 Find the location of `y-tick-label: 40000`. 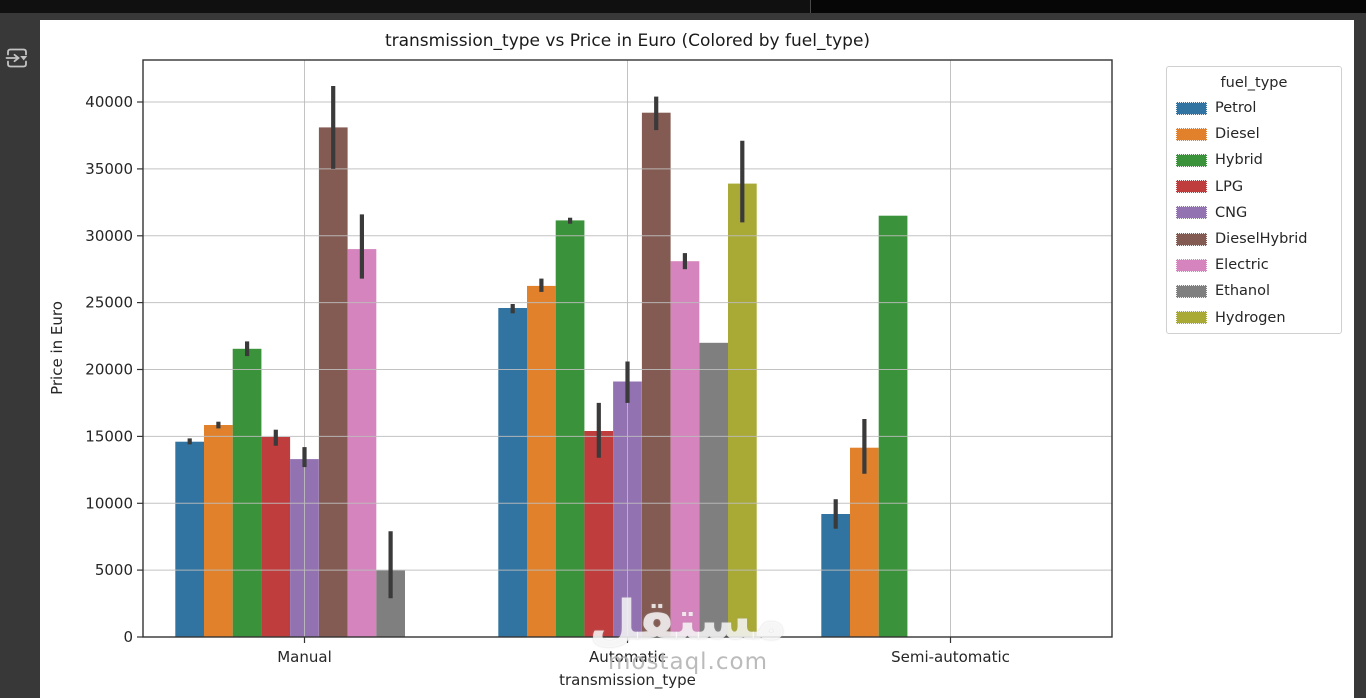

y-tick-label: 40000 is located at coordinates (109, 102).